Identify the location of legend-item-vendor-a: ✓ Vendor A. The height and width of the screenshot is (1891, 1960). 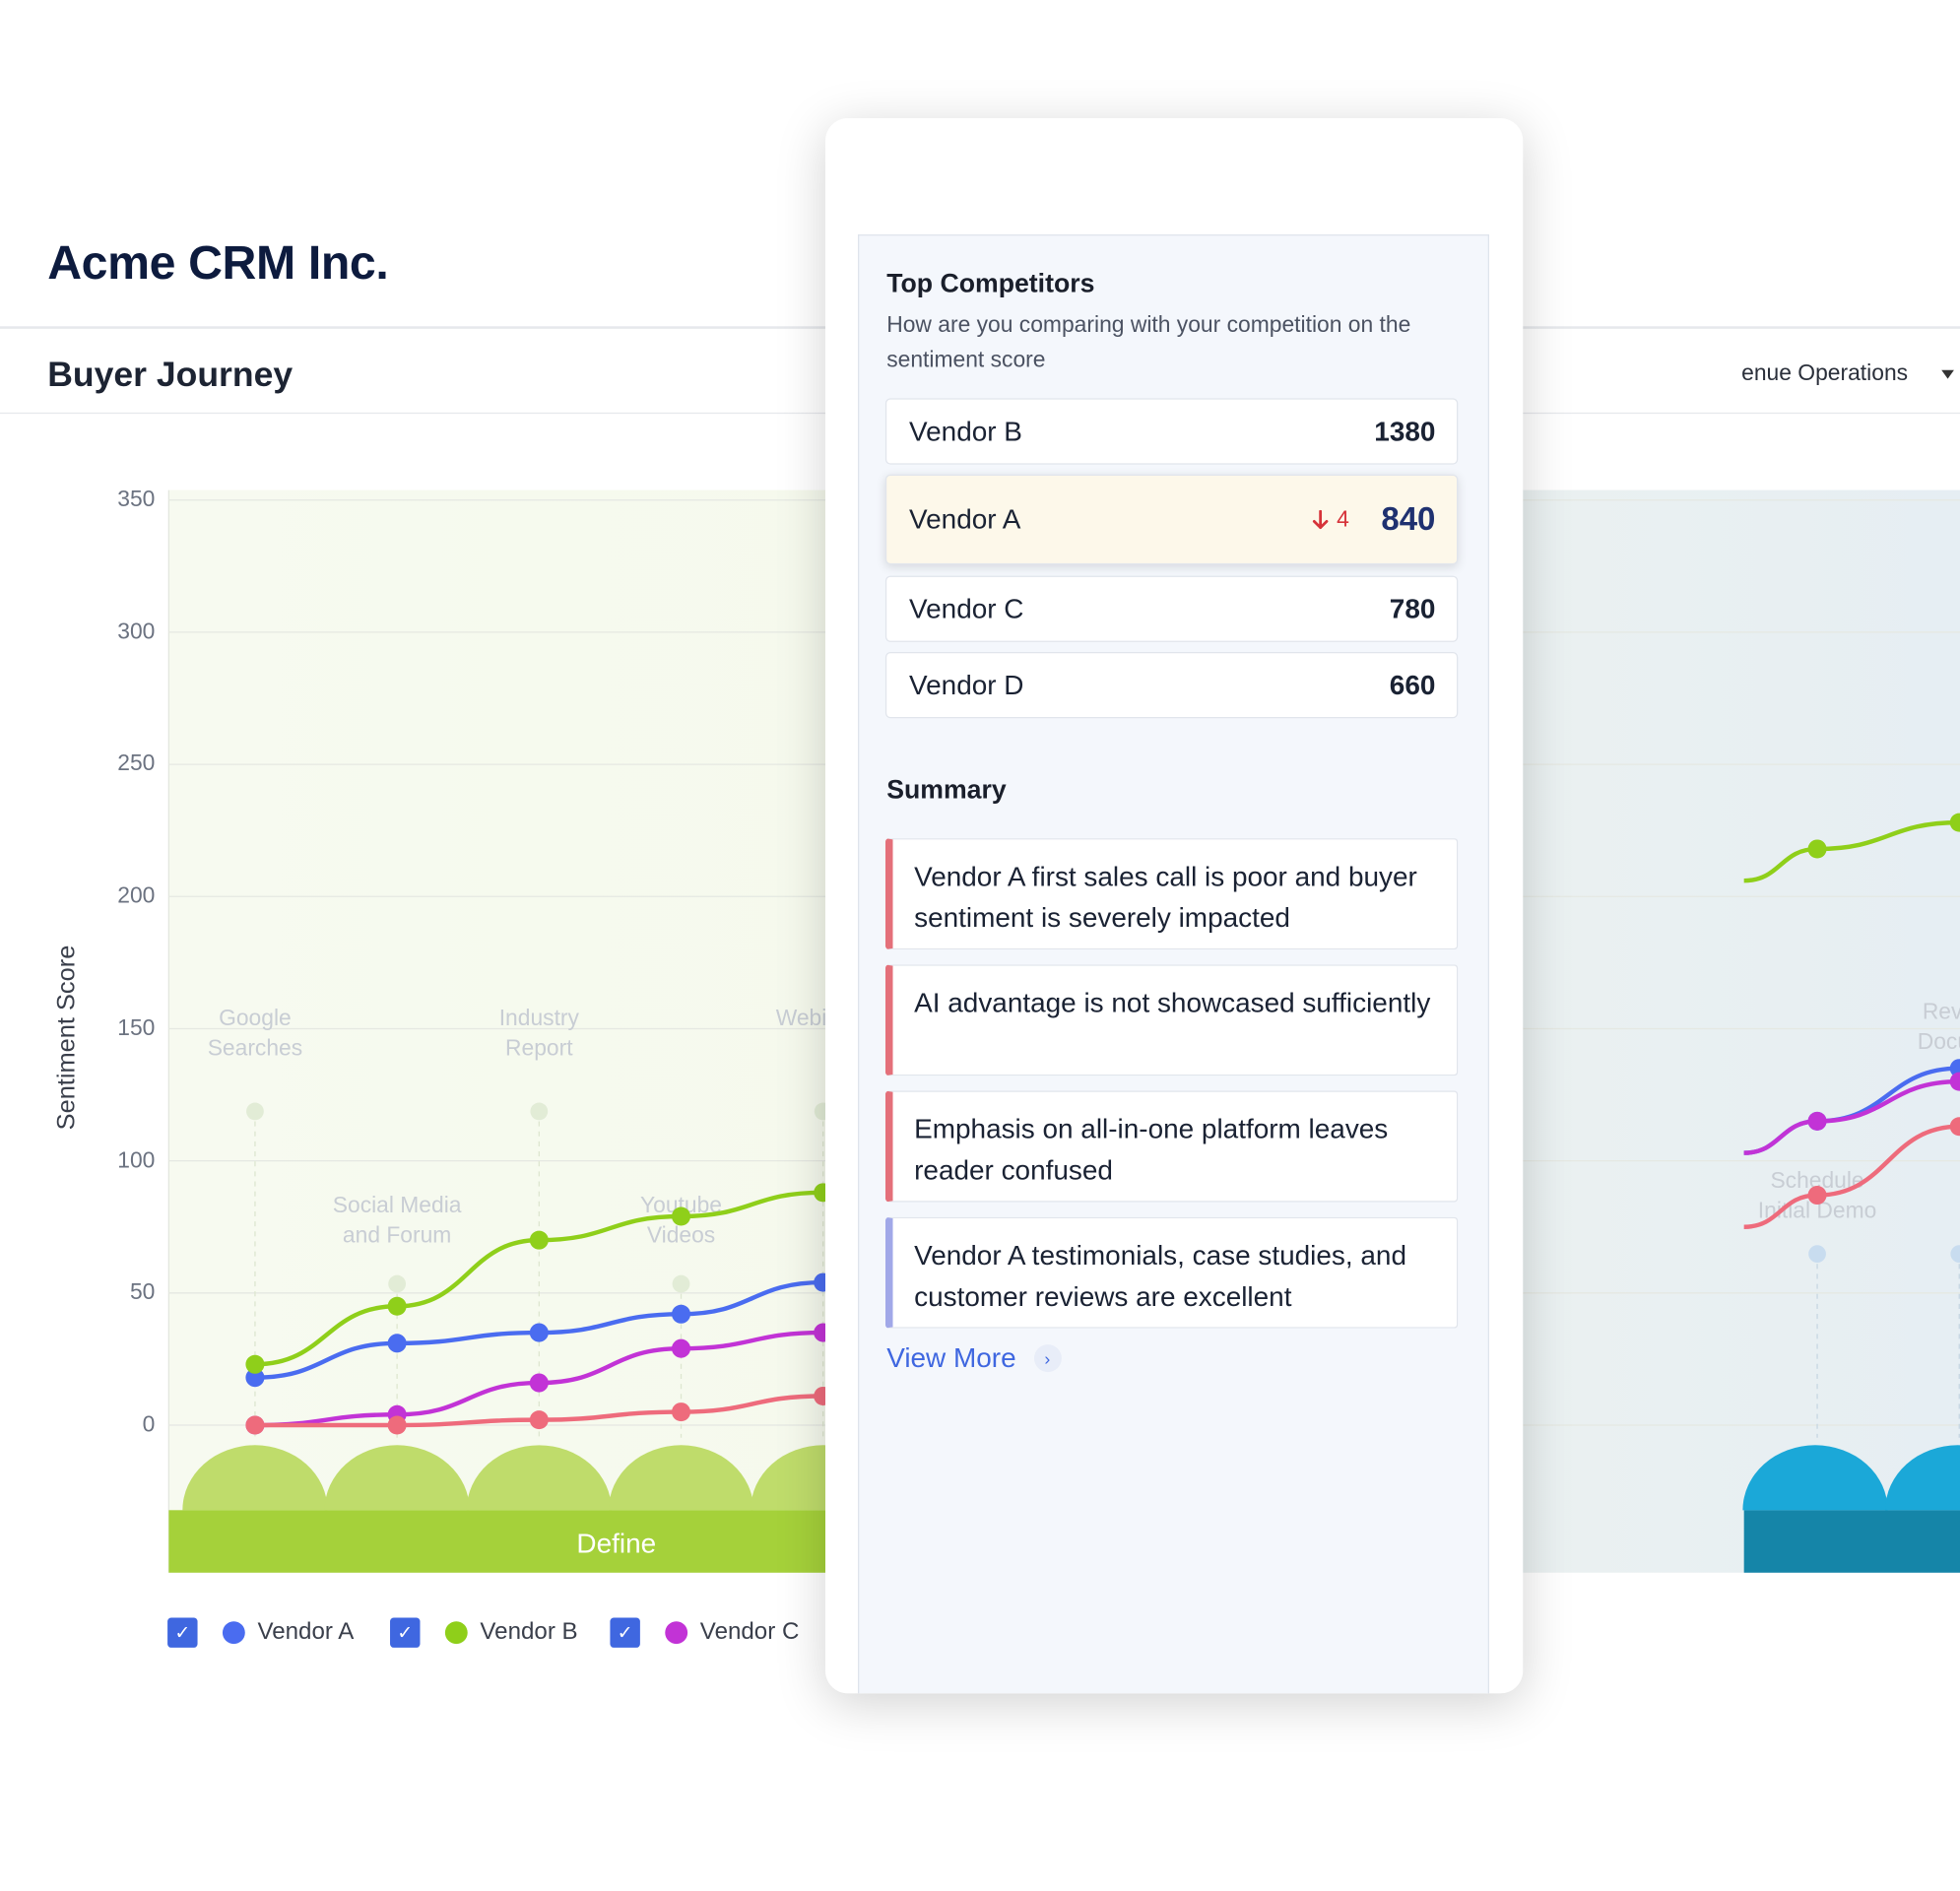
(261, 1632).